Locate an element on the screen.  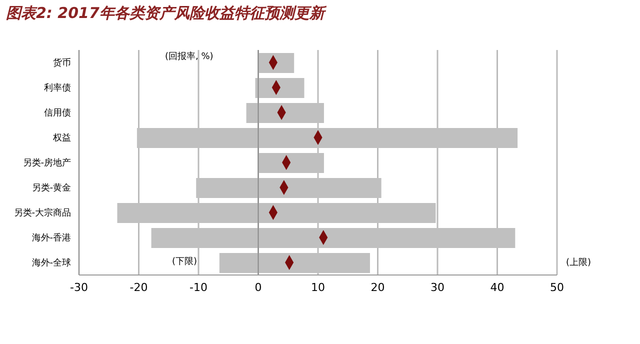
y-tick-label: 另类-房地产 is located at coordinates (46, 163).